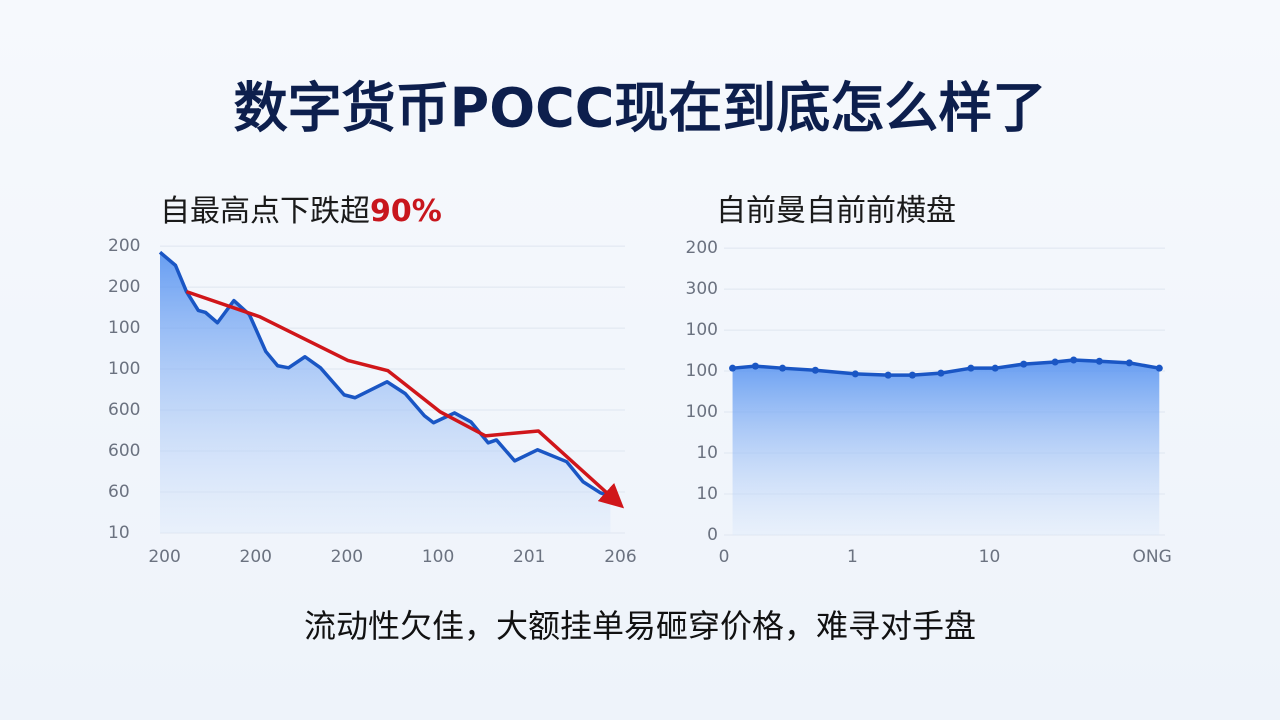 The height and width of the screenshot is (720, 1280). Describe the element at coordinates (620, 557) in the screenshot. I see `x-tick-label: 206` at that location.